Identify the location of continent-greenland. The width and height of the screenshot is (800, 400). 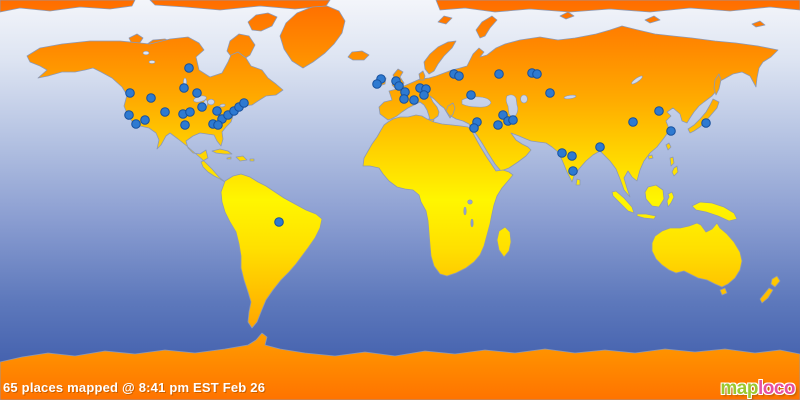
(312, 37).